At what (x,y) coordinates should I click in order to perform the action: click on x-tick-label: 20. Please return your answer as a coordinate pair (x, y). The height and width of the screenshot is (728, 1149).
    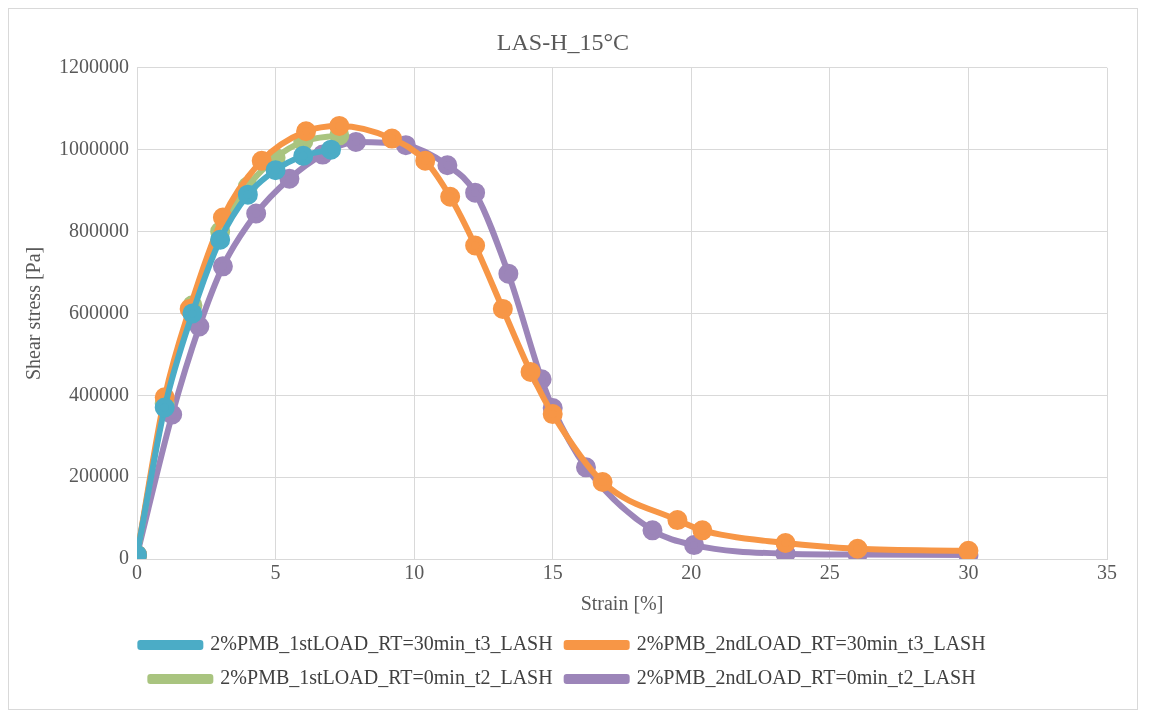
    Looking at the image, I should click on (691, 572).